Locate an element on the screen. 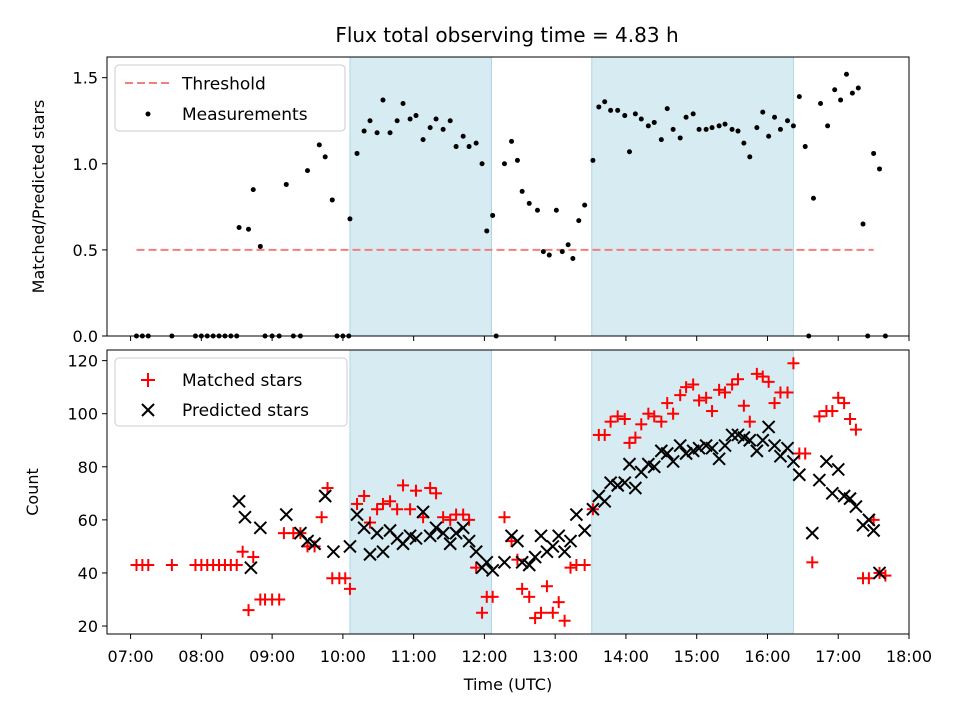 This screenshot has height=720, width=960. top-x-ticks is located at coordinates (520, 338).